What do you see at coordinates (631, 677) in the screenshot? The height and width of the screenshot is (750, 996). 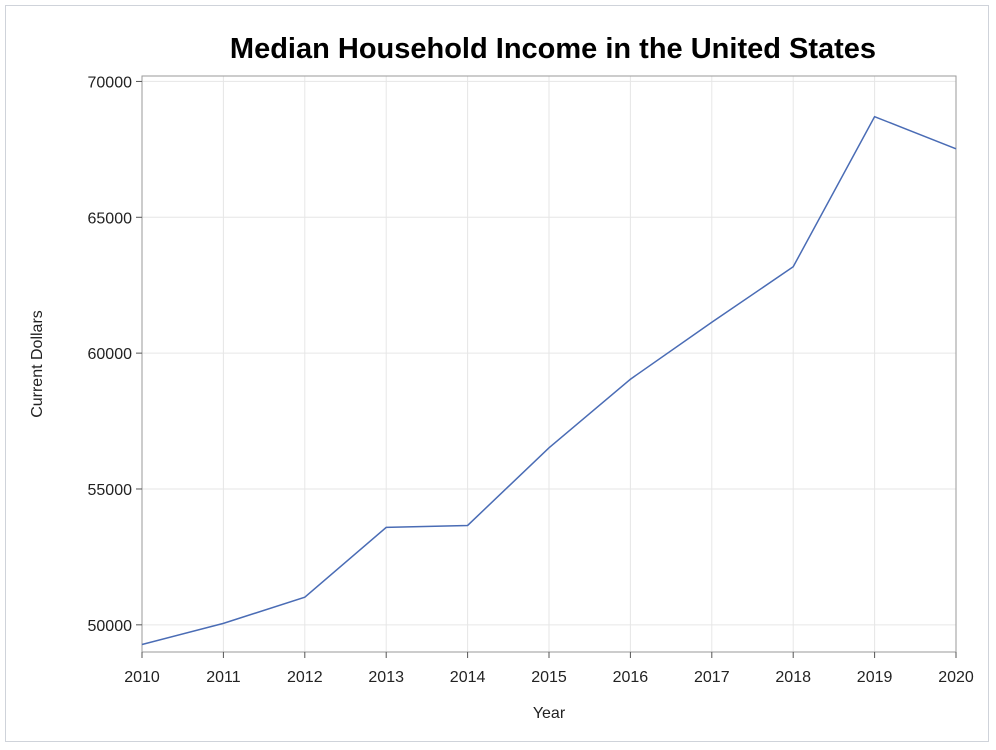 I see `x-tick-label: 2016` at bounding box center [631, 677].